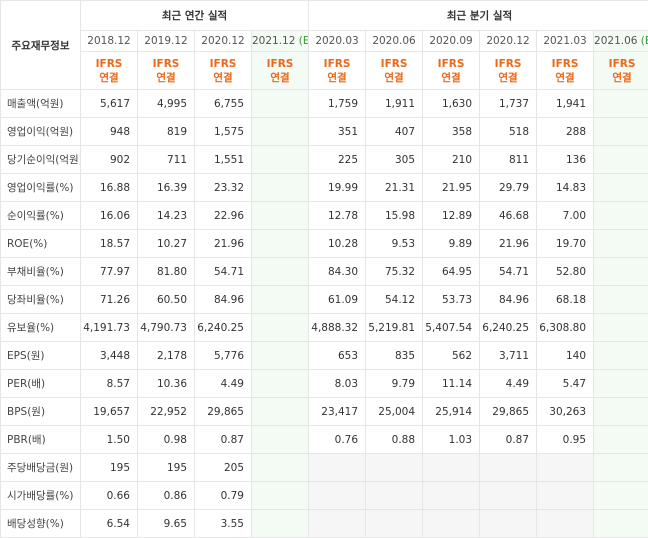 This screenshot has width=648, height=538. I want to click on value-cell: 21.96, so click(223, 244).